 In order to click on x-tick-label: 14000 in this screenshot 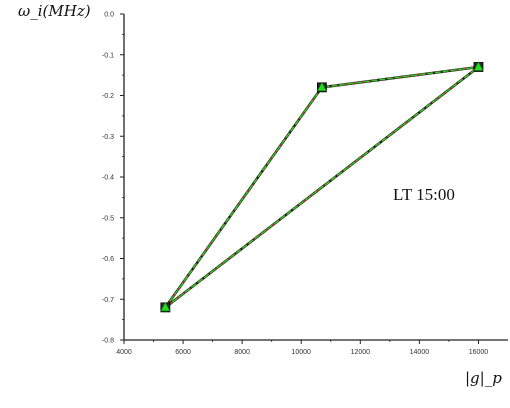, I will do `click(420, 352)`.